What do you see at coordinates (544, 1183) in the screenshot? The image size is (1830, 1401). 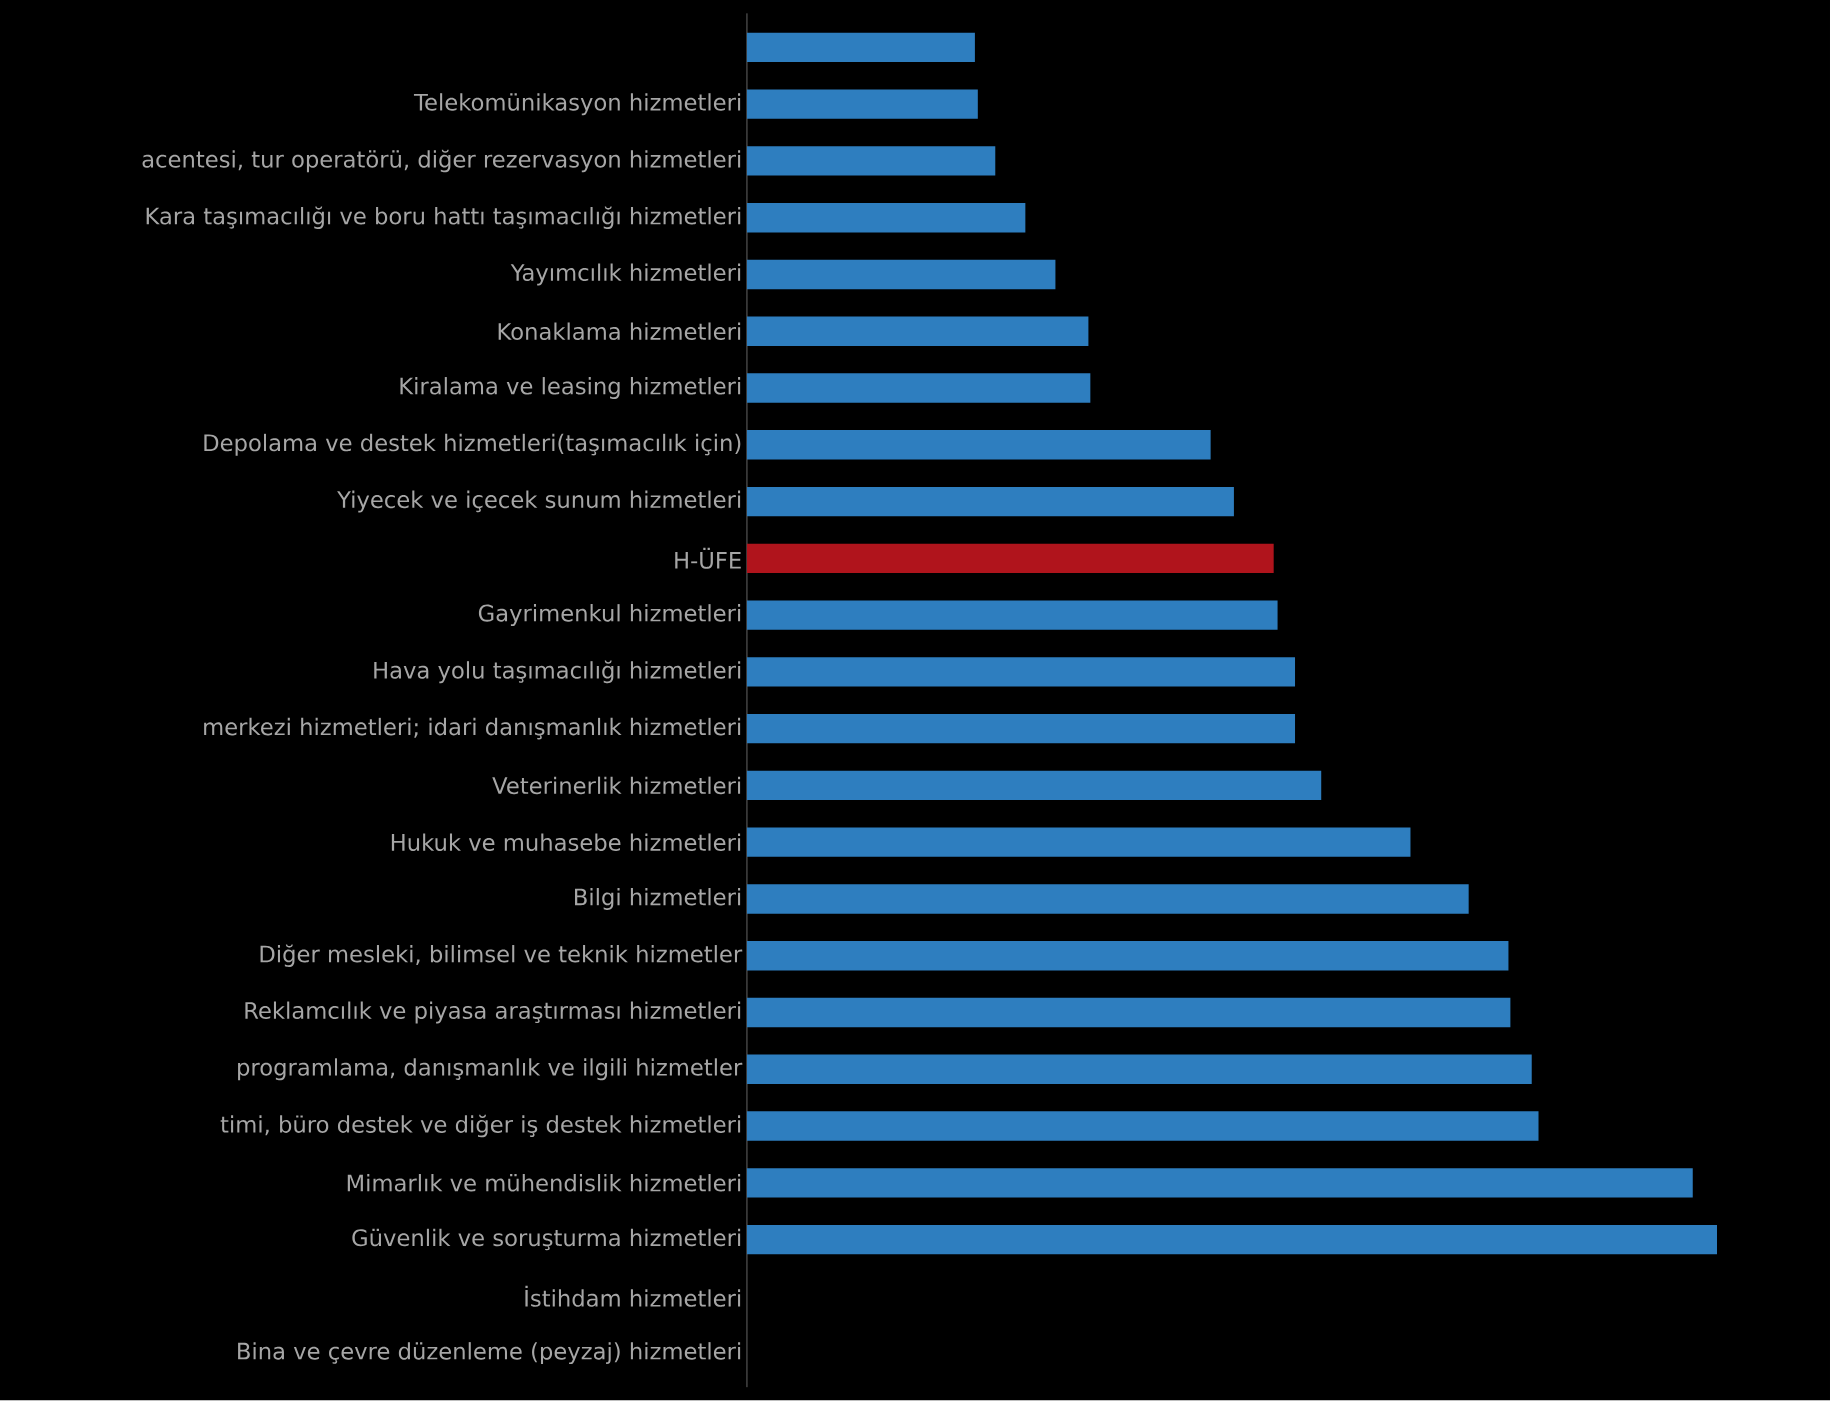 I see `y-tick-label: Mimarlık ve mühendislik hizmetleri` at bounding box center [544, 1183].